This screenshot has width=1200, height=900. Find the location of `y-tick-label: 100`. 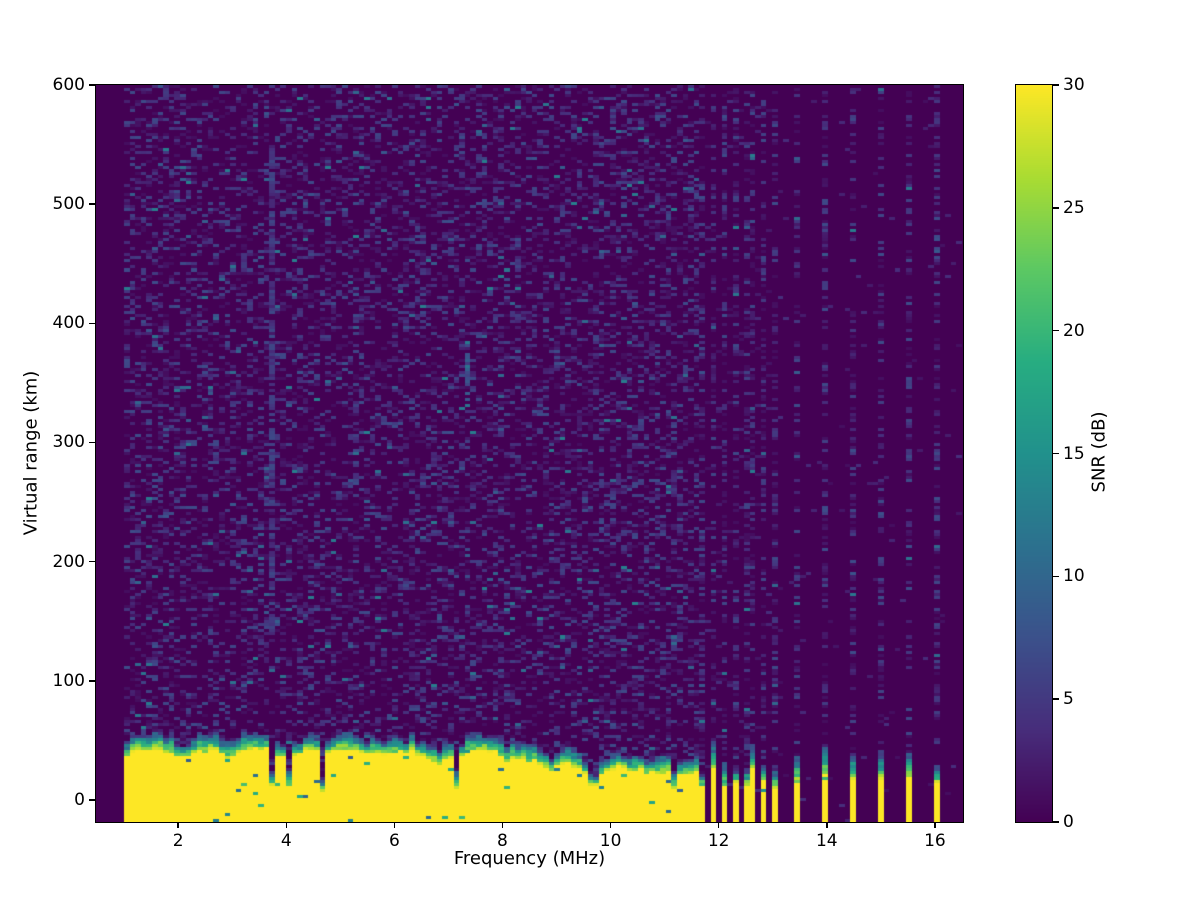

y-tick-label: 100 is located at coordinates (68, 680).